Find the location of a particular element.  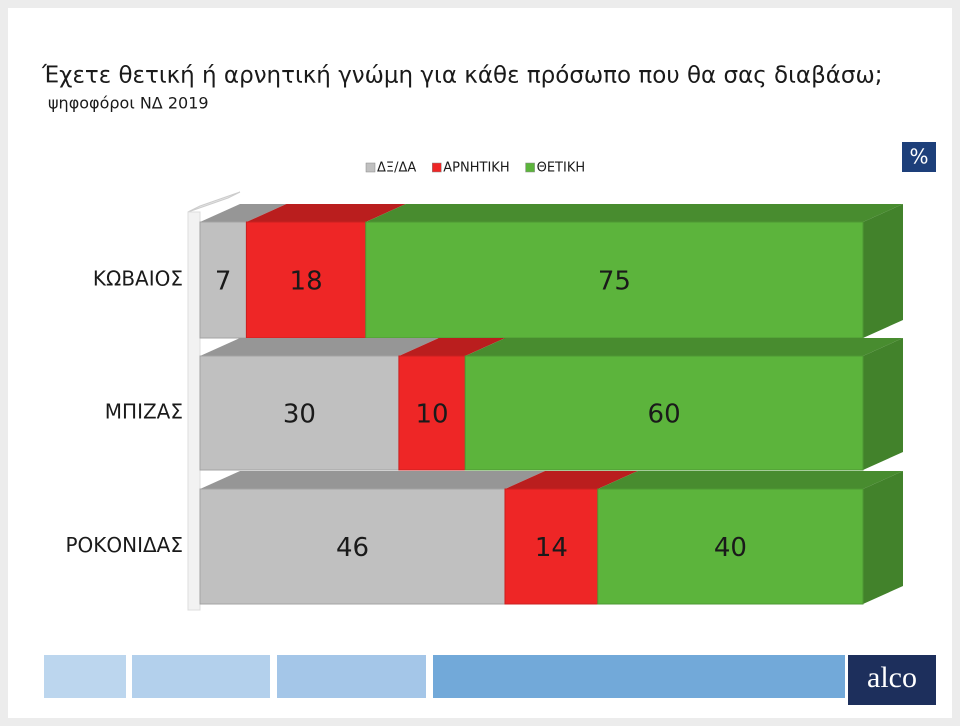

wall is located at coordinates (194, 411).